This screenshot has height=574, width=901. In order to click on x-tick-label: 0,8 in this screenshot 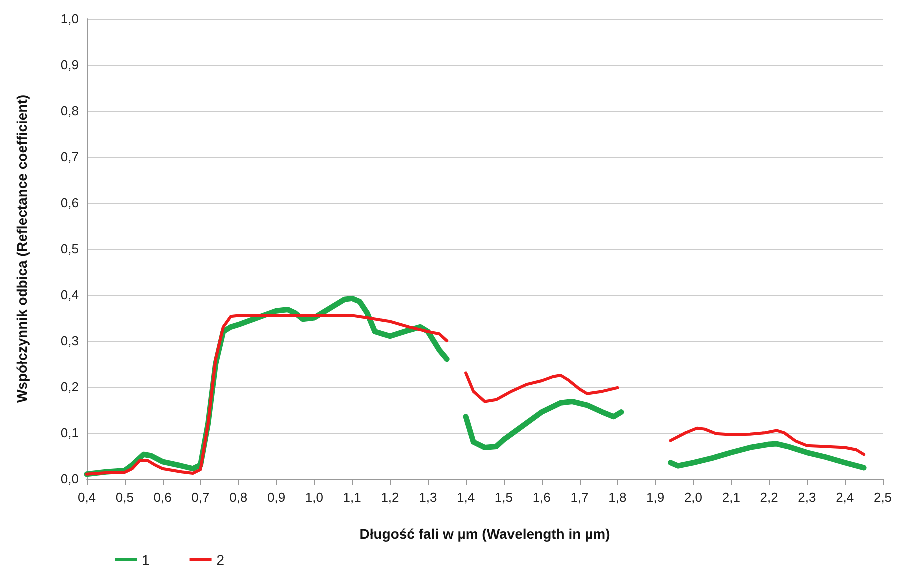, I will do `click(239, 497)`.